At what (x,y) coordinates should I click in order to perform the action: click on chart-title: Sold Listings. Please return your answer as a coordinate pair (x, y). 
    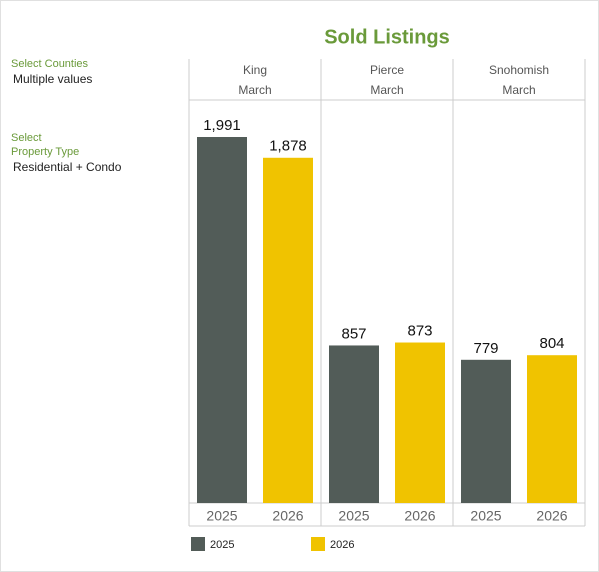
    Looking at the image, I should click on (387, 37).